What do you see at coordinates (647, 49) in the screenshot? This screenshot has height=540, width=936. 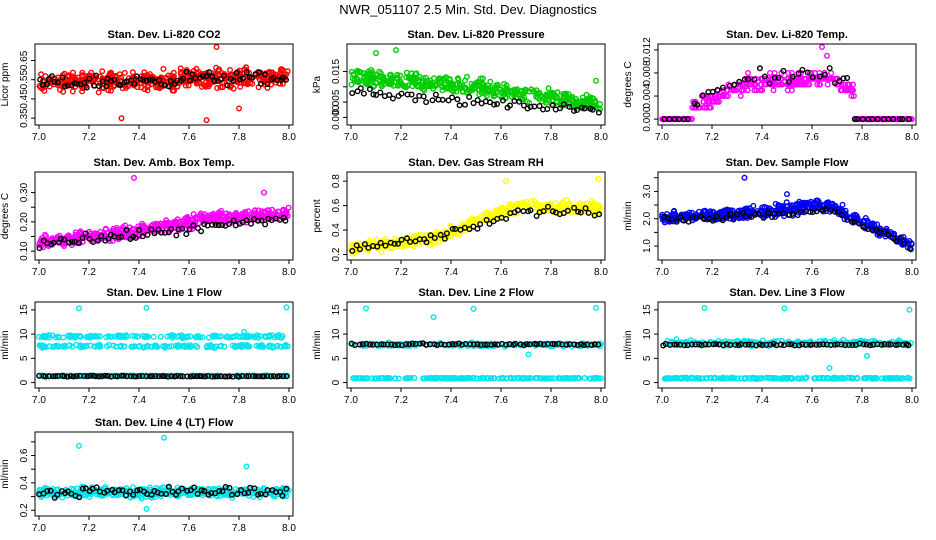 I see `y-tick-label: 0.012` at bounding box center [647, 49].